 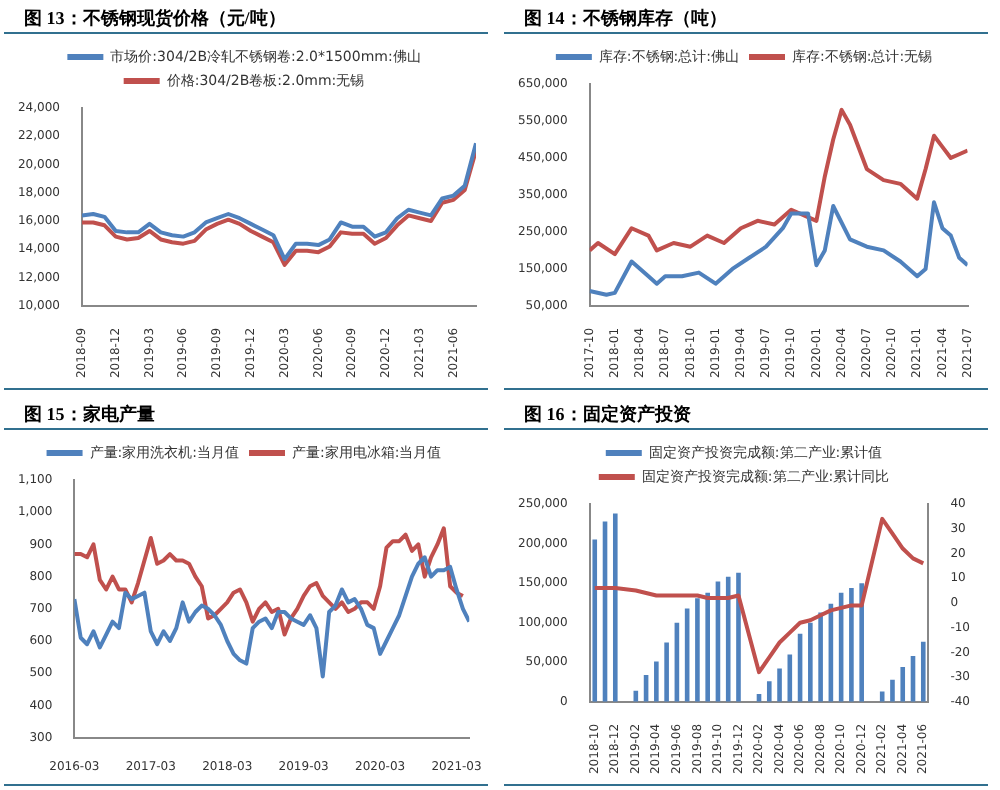 I want to click on chart-title: 图 13：不锈钢现货价格（元/吨）, so click(x=246, y=19).